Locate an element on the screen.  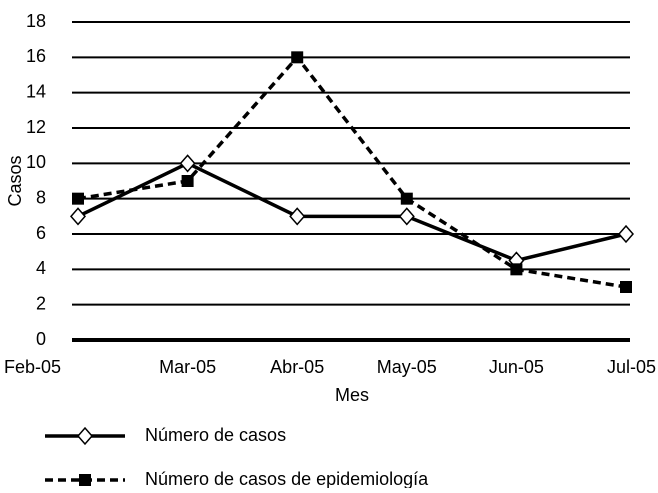
x-tick-label: Feb-05 is located at coordinates (32, 367).